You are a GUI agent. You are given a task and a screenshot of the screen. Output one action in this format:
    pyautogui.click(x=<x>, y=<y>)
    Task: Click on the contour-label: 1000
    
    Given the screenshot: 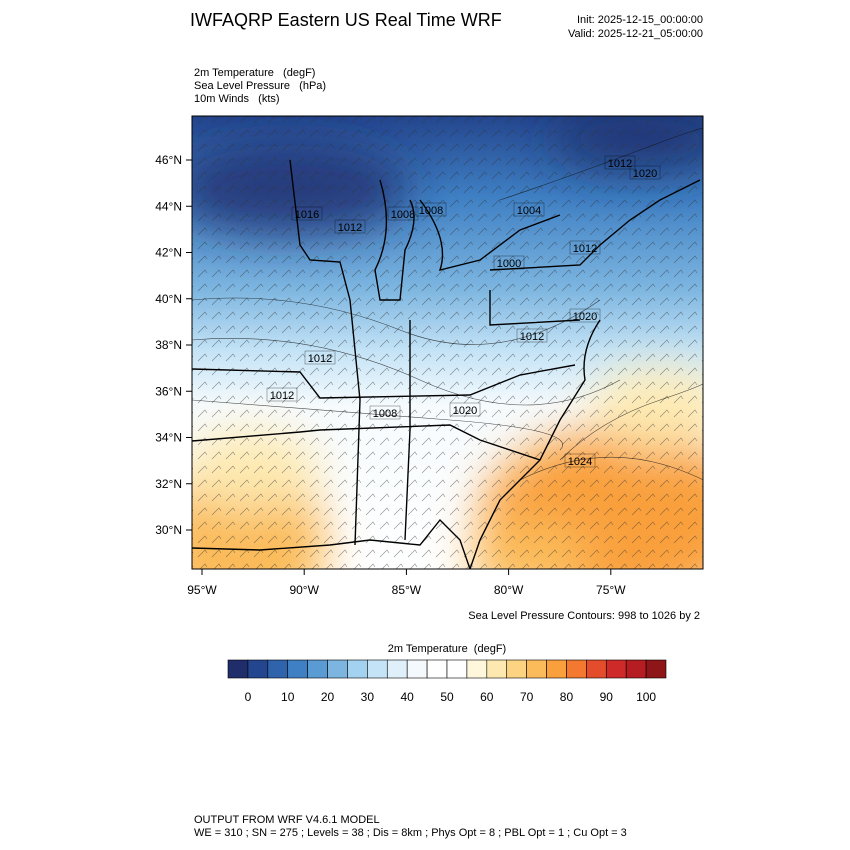 What is the action you would take?
    pyautogui.click(x=509, y=264)
    